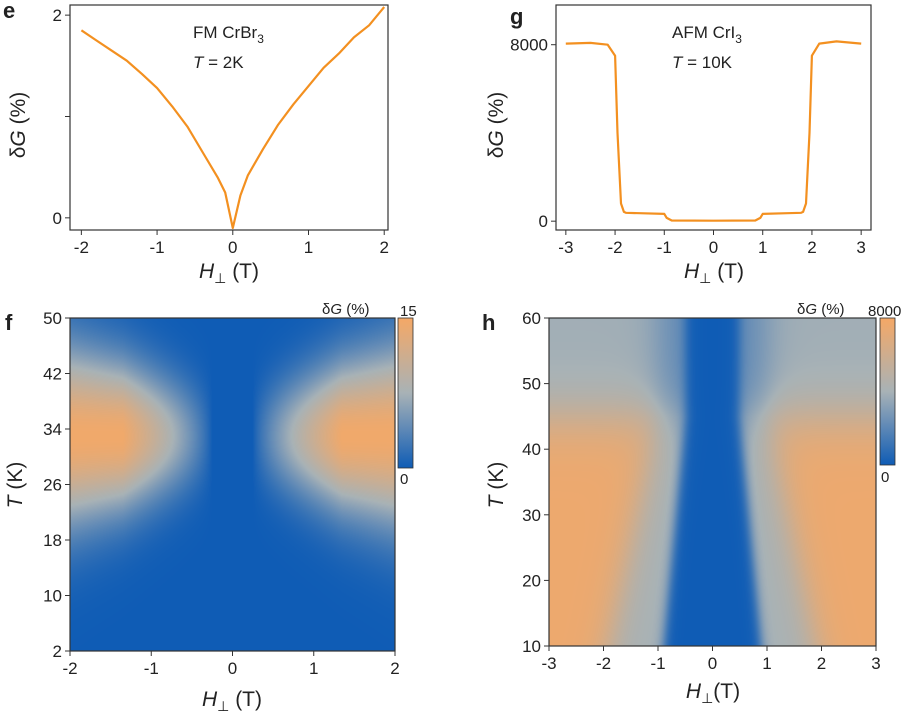 Image resolution: width=906 pixels, height=716 pixels. What do you see at coordinates (529, 45) in the screenshot?
I see `panel-g-ytick-label: 8000` at bounding box center [529, 45].